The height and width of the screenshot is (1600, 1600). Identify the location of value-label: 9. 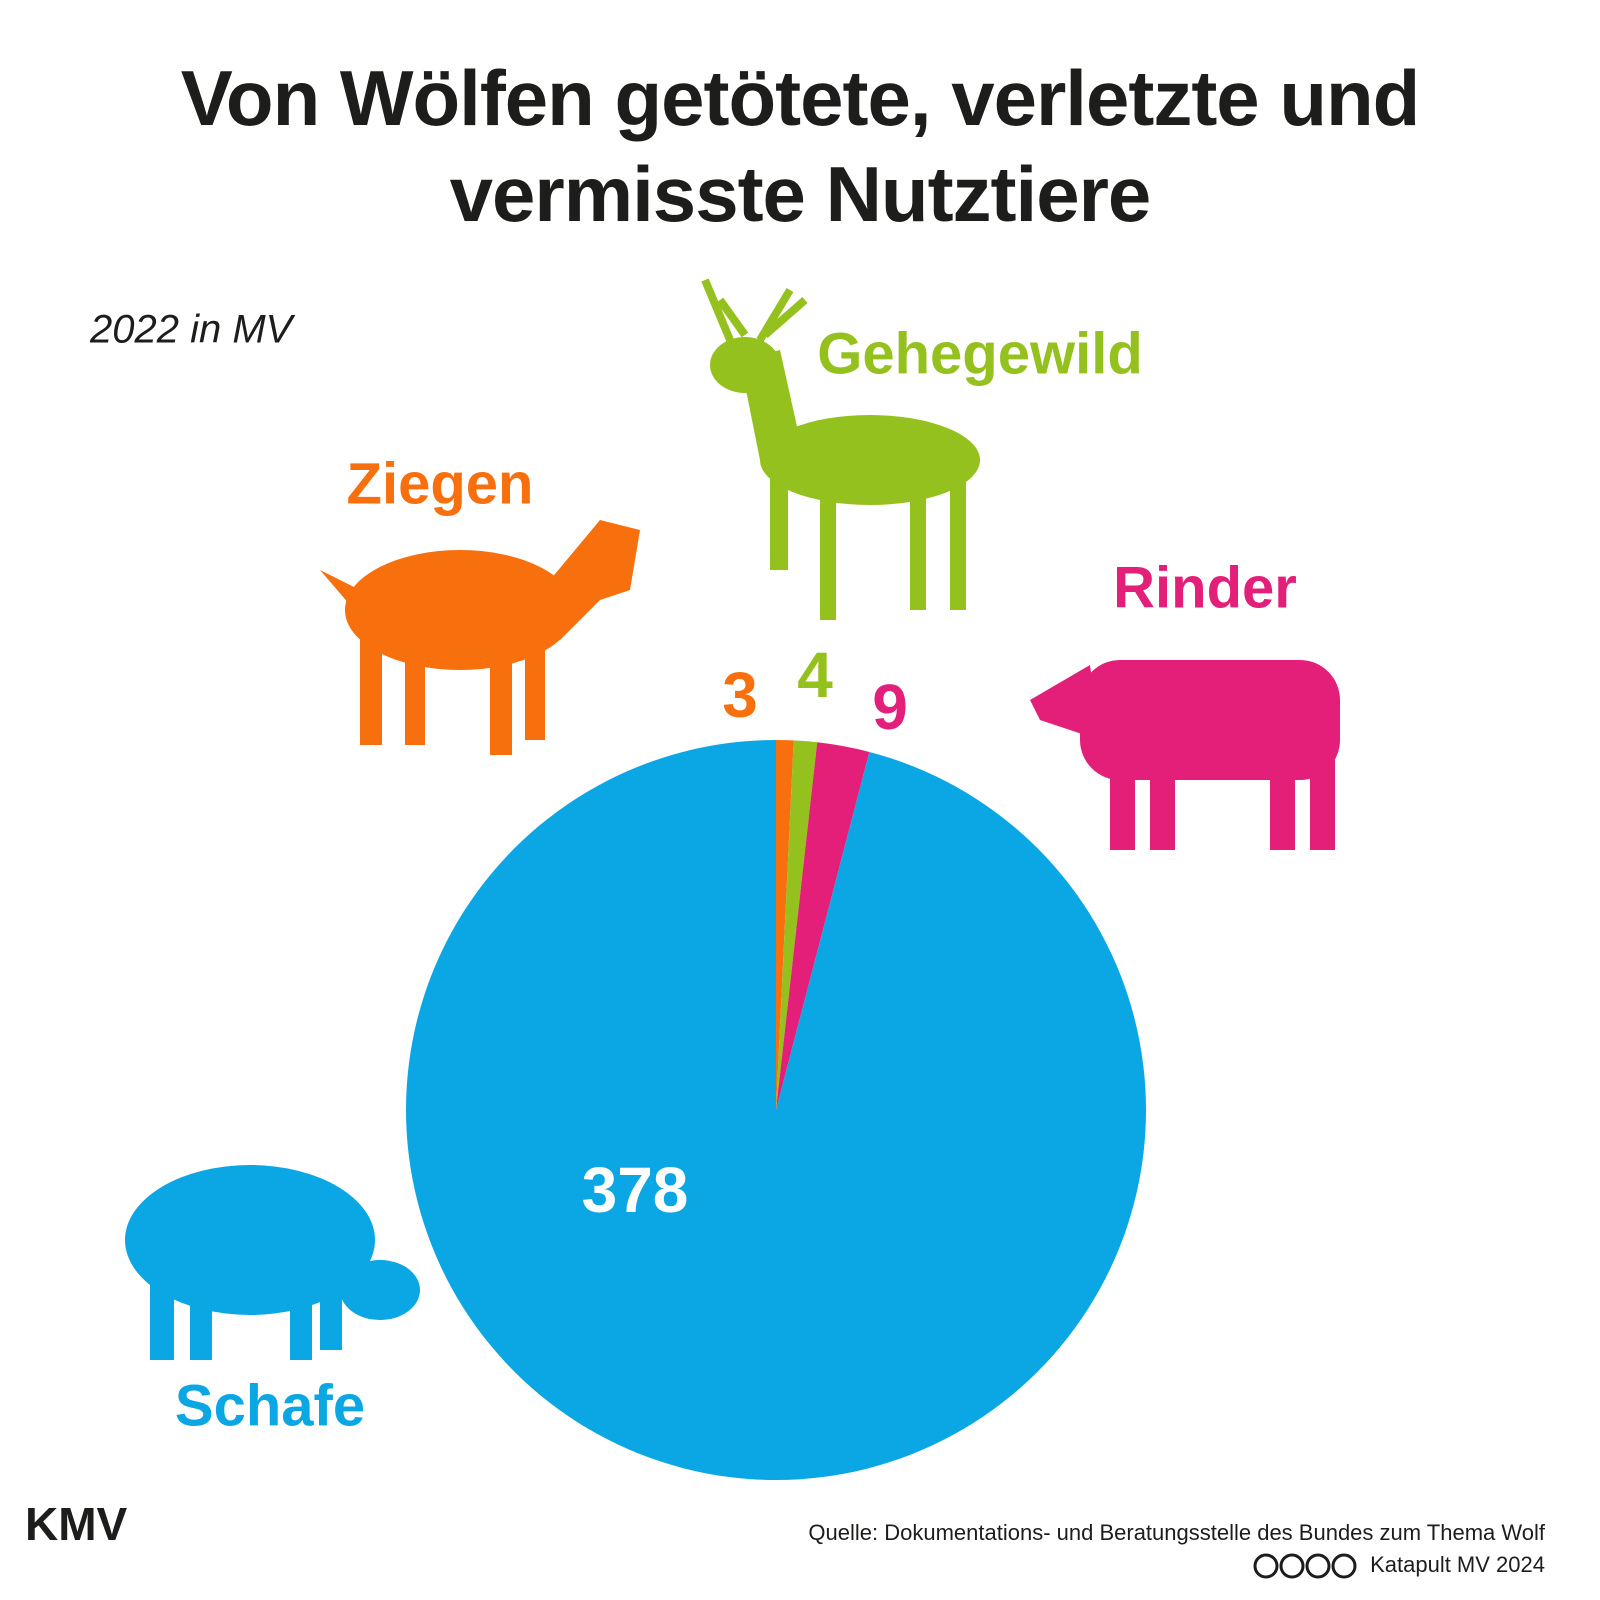
(890, 707).